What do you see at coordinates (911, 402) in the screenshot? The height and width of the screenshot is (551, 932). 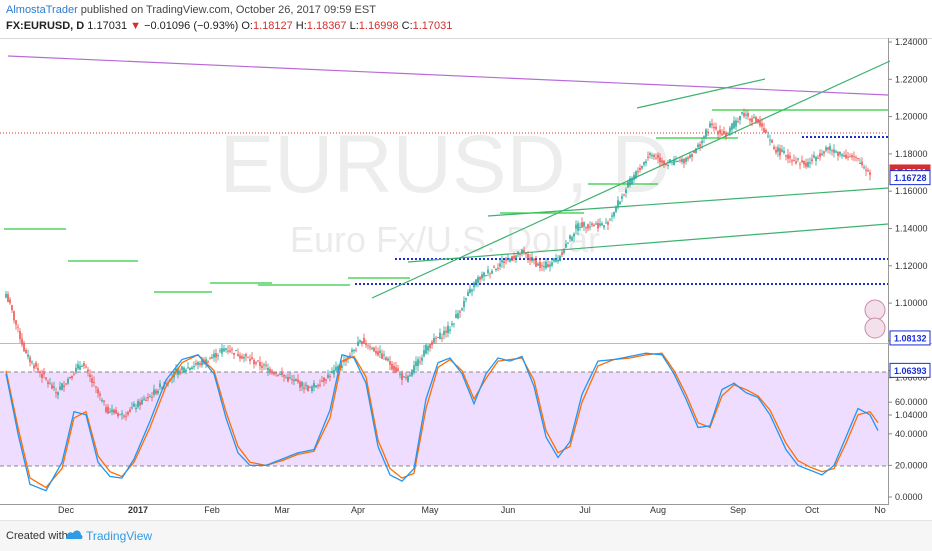 I see `stoch-tick-label: 60.0000` at bounding box center [911, 402].